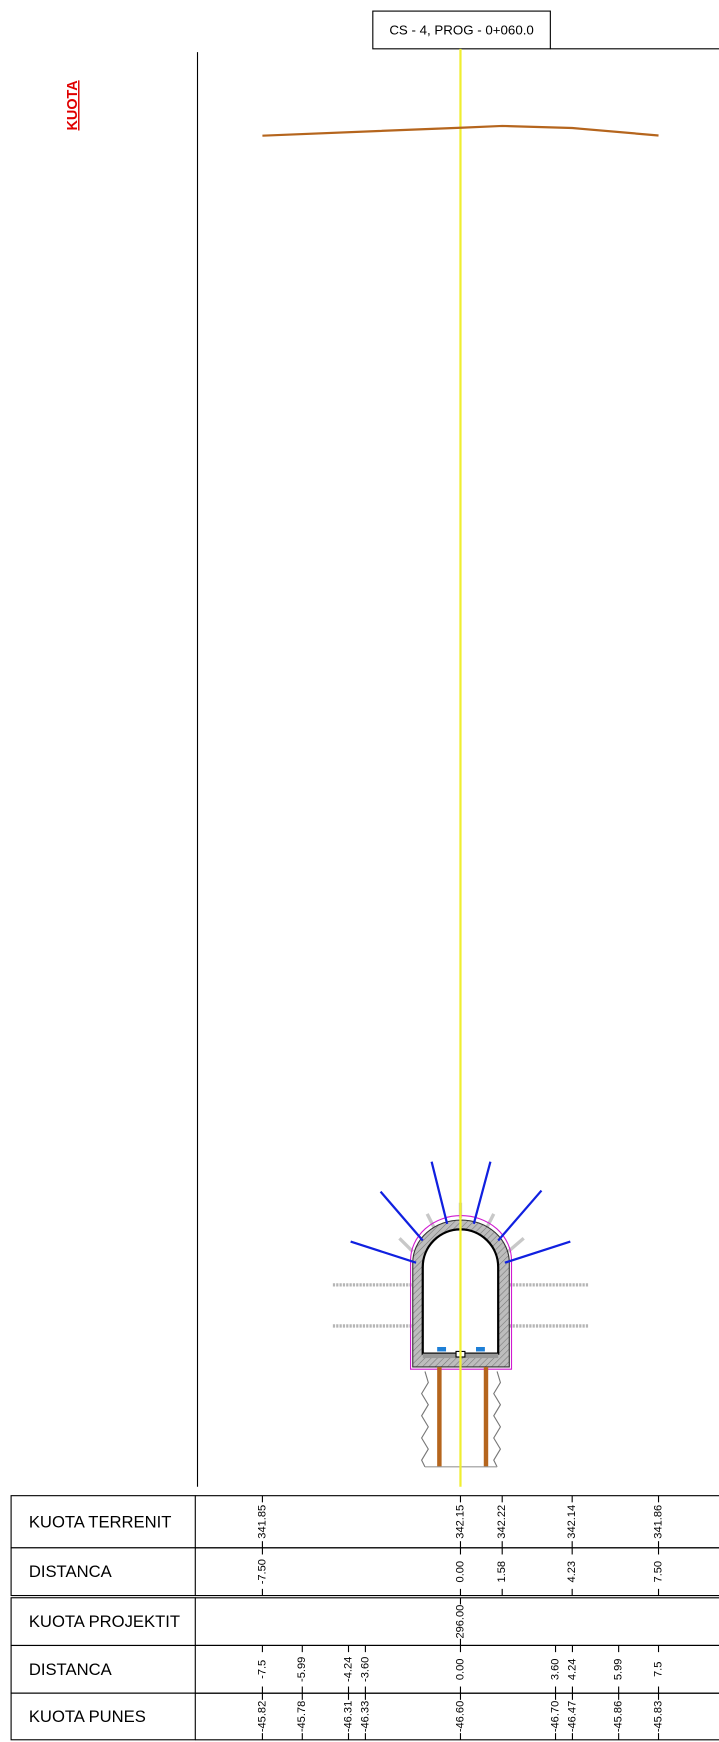 The image size is (719, 1742). I want to click on cell-value: -45.82, so click(262, 1716).